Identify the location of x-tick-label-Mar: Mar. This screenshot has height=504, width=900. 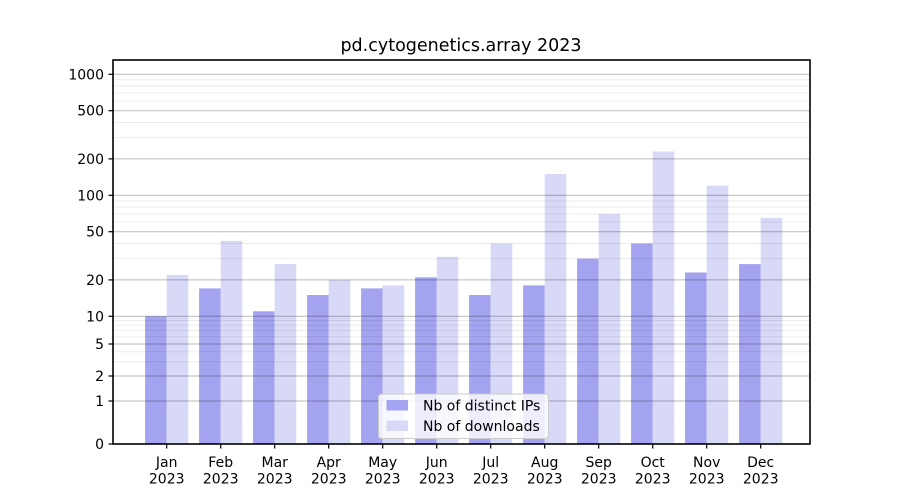
(274, 463).